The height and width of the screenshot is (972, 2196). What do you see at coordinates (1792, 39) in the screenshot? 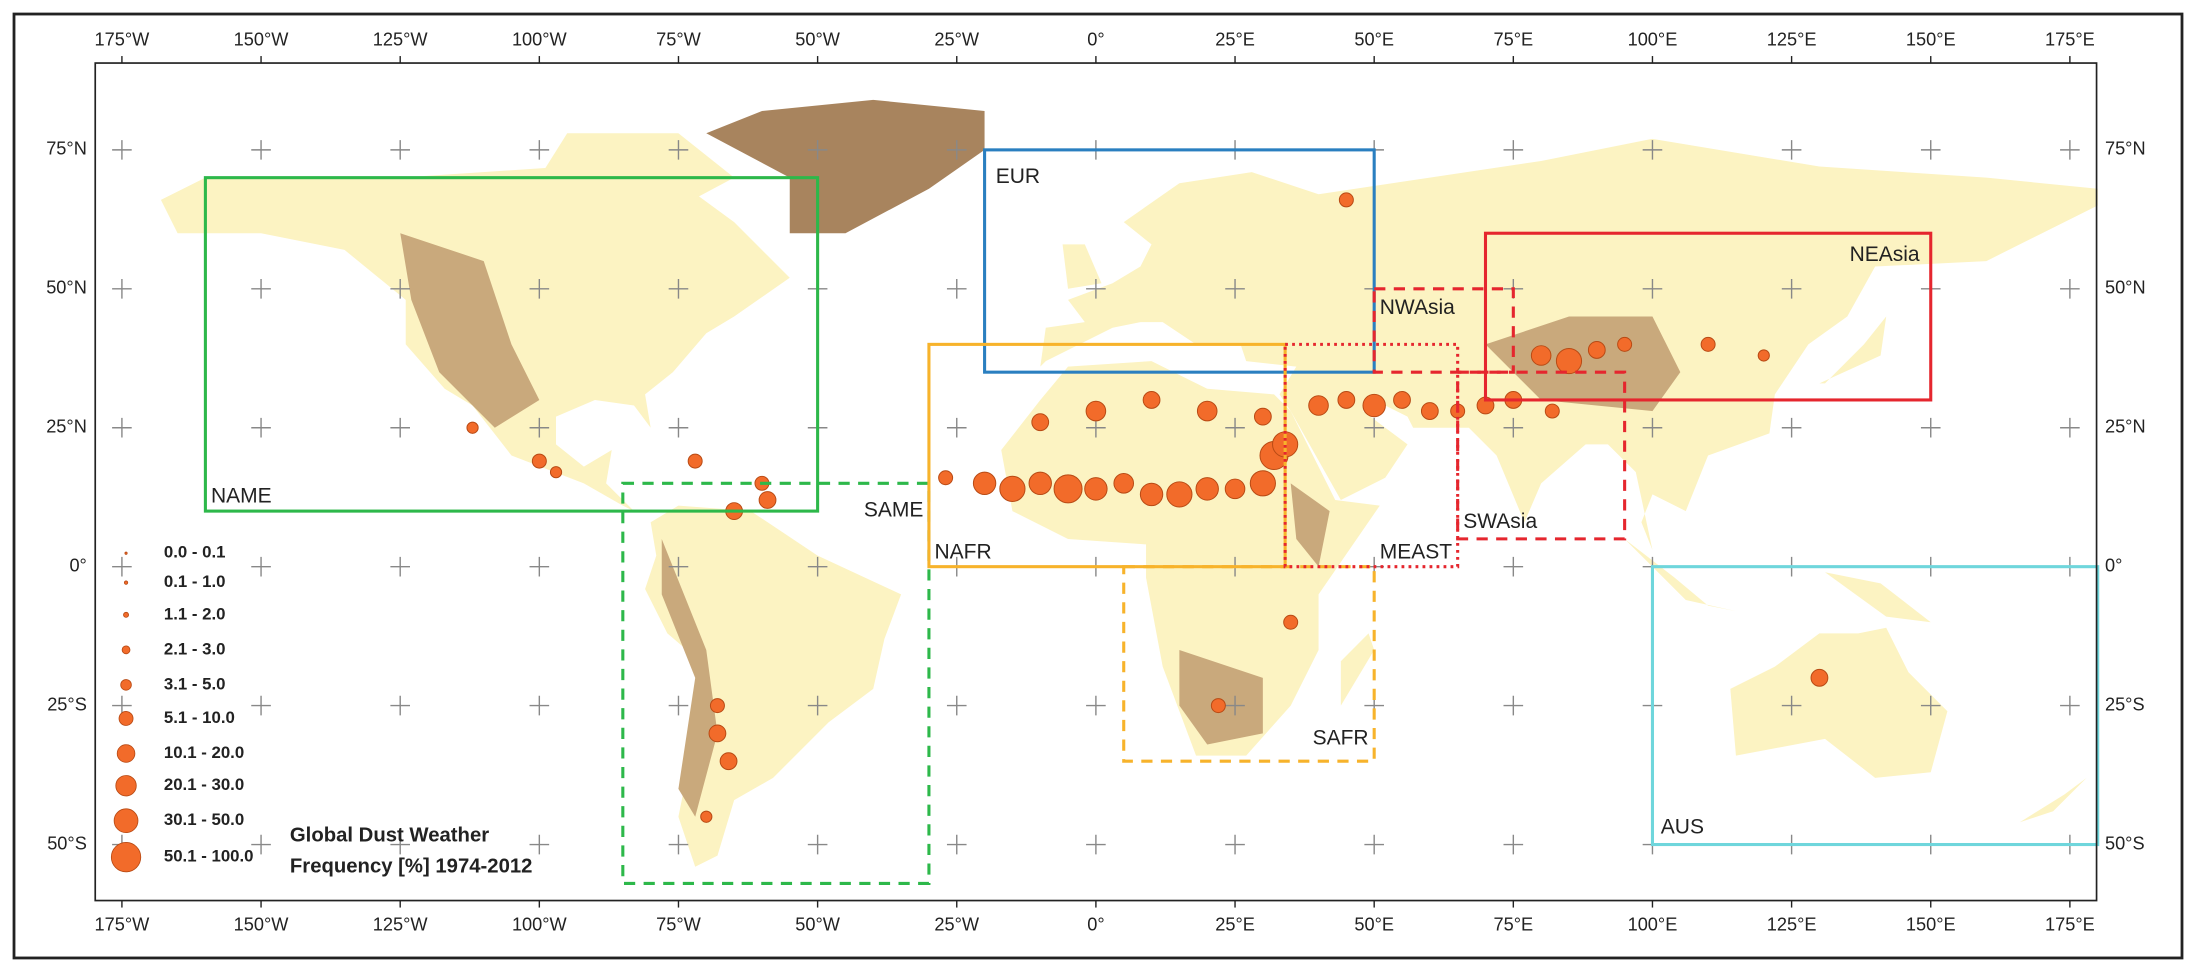
I see `lon-label-top: 125°E` at bounding box center [1792, 39].